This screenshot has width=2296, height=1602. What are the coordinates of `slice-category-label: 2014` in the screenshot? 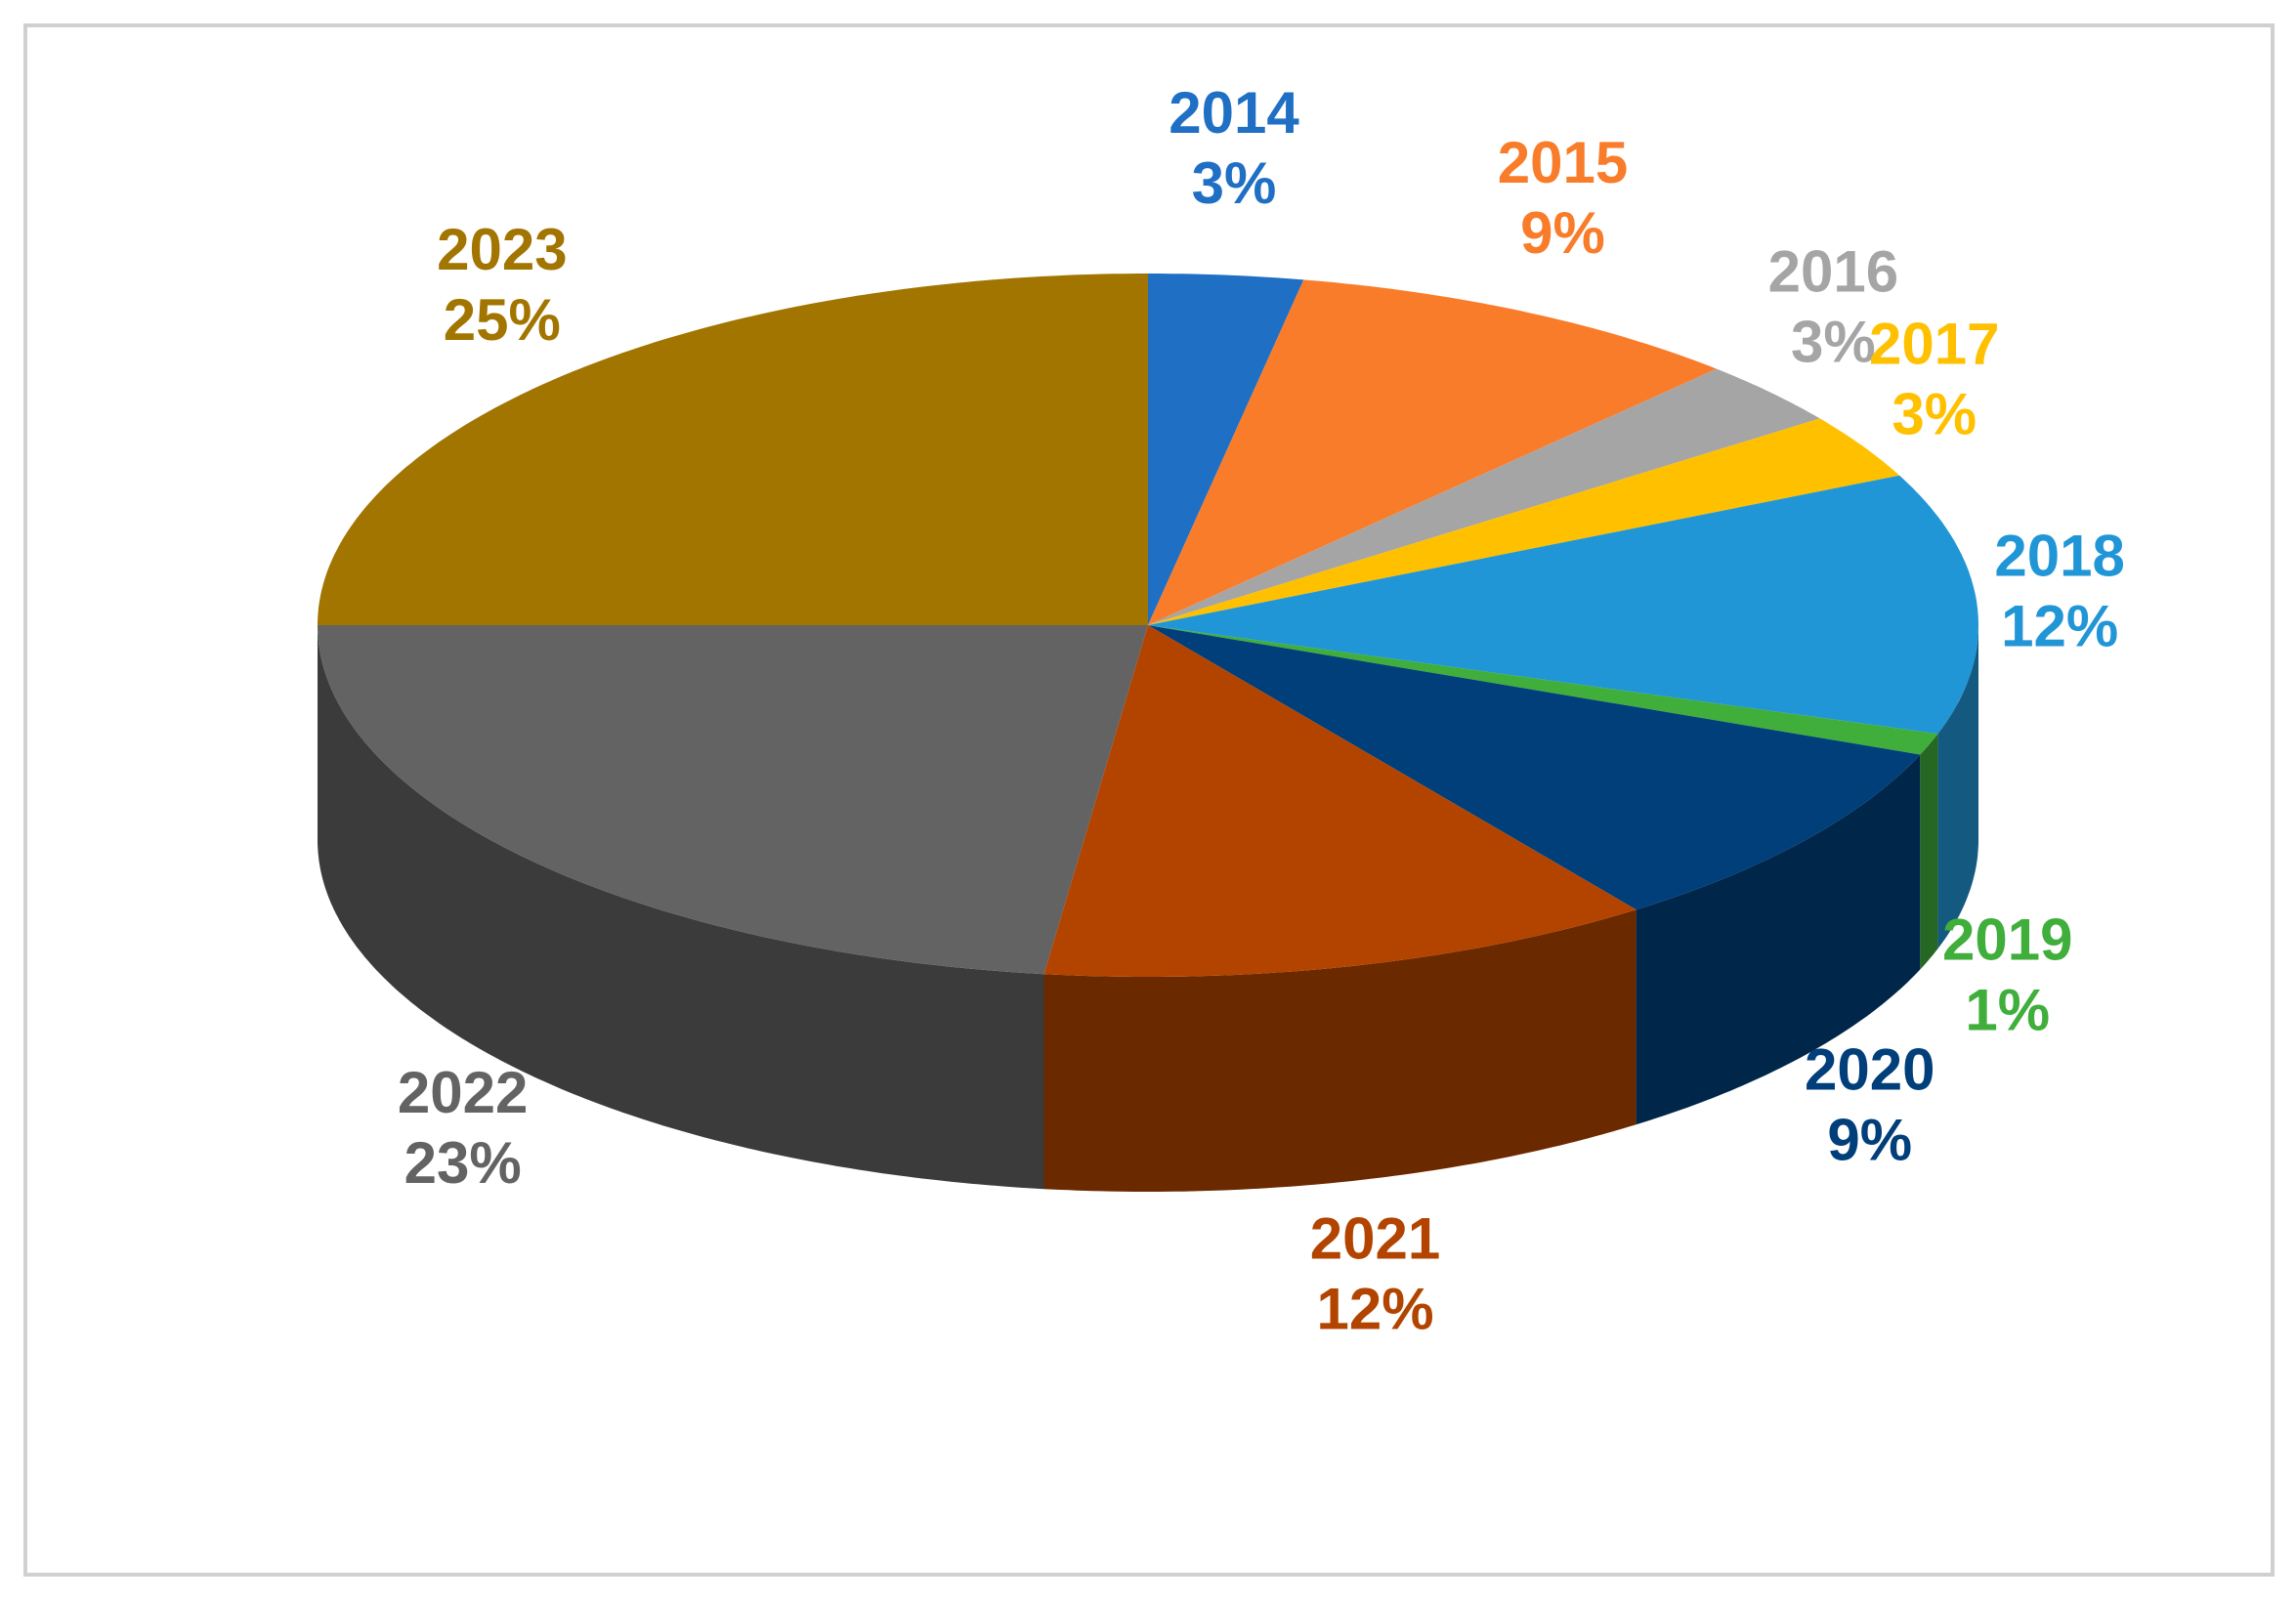 It's located at (1234, 113).